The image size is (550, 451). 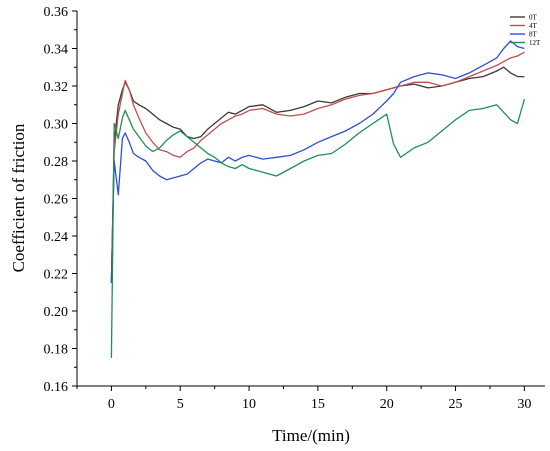 I want to click on y-tick-label: 0.18, so click(x=56, y=350).